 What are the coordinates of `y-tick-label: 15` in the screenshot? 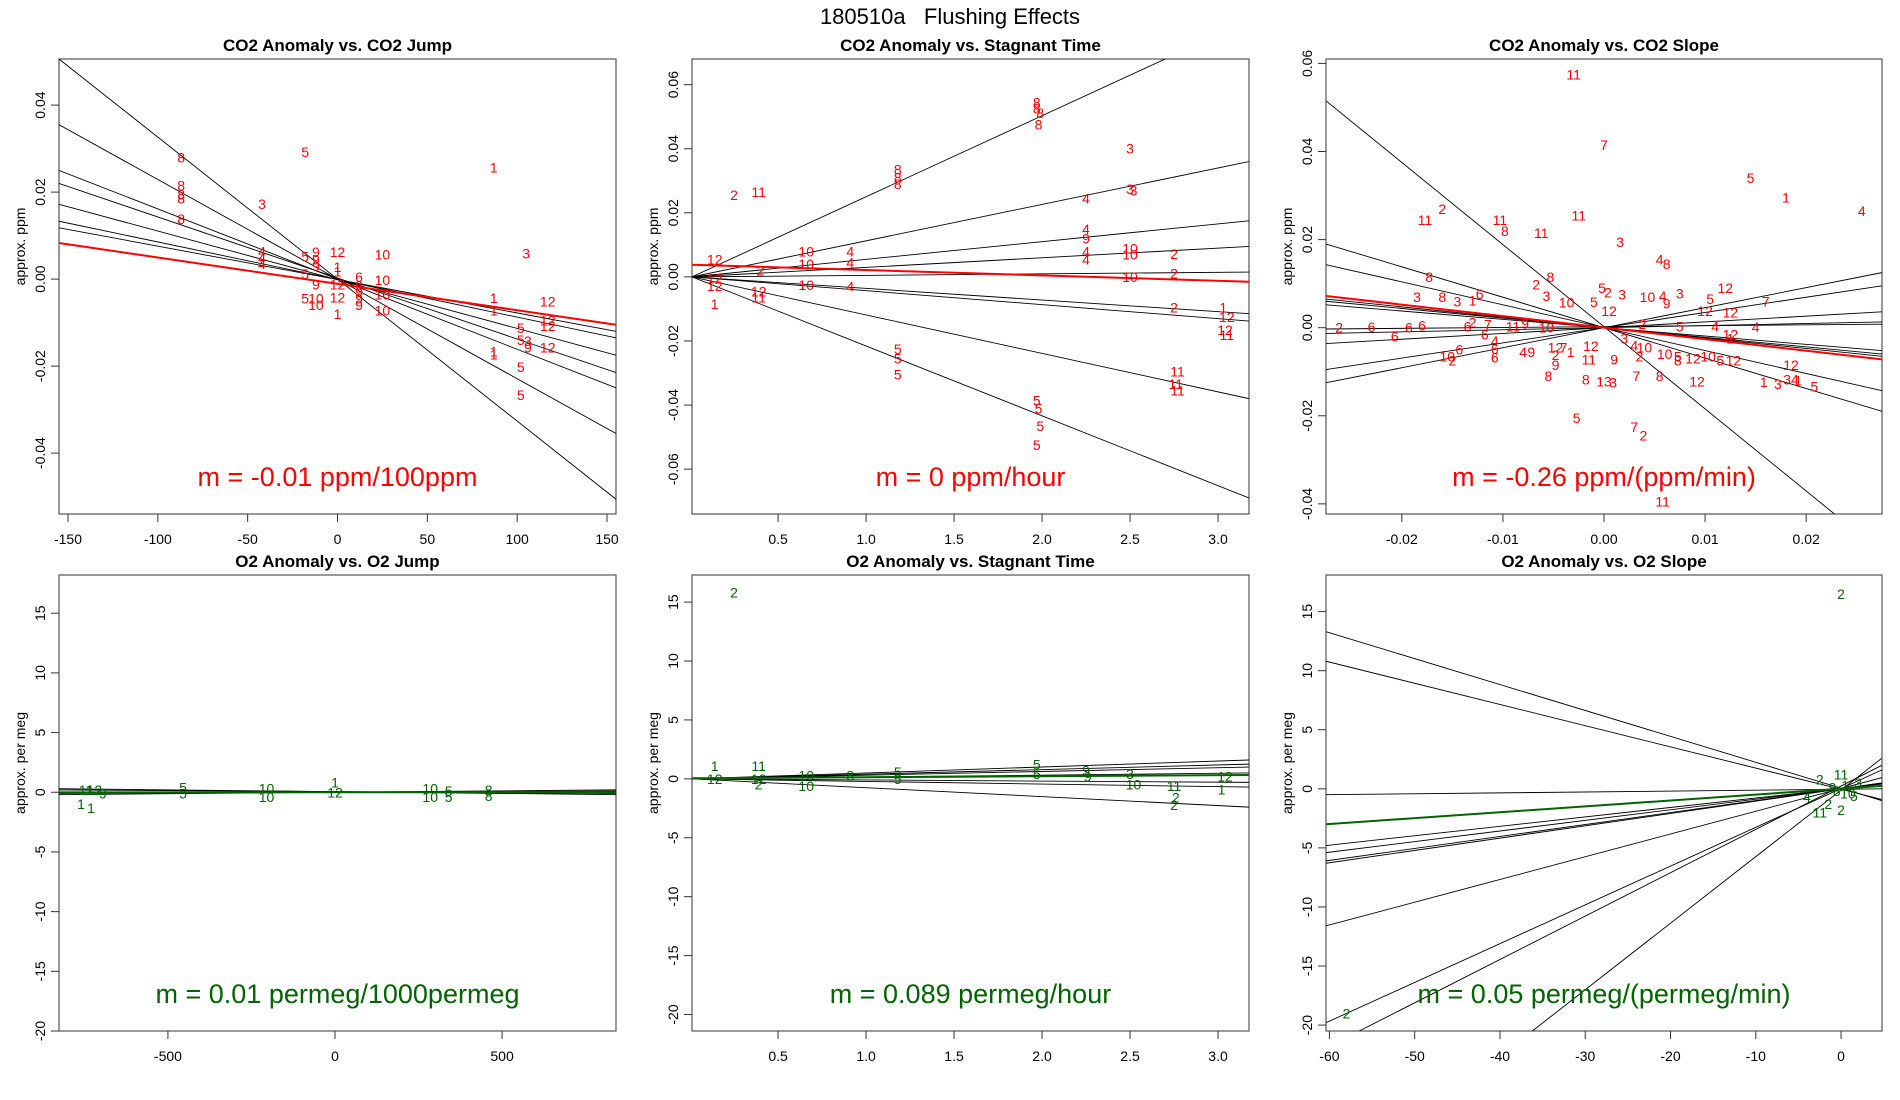 It's located at (673, 602).